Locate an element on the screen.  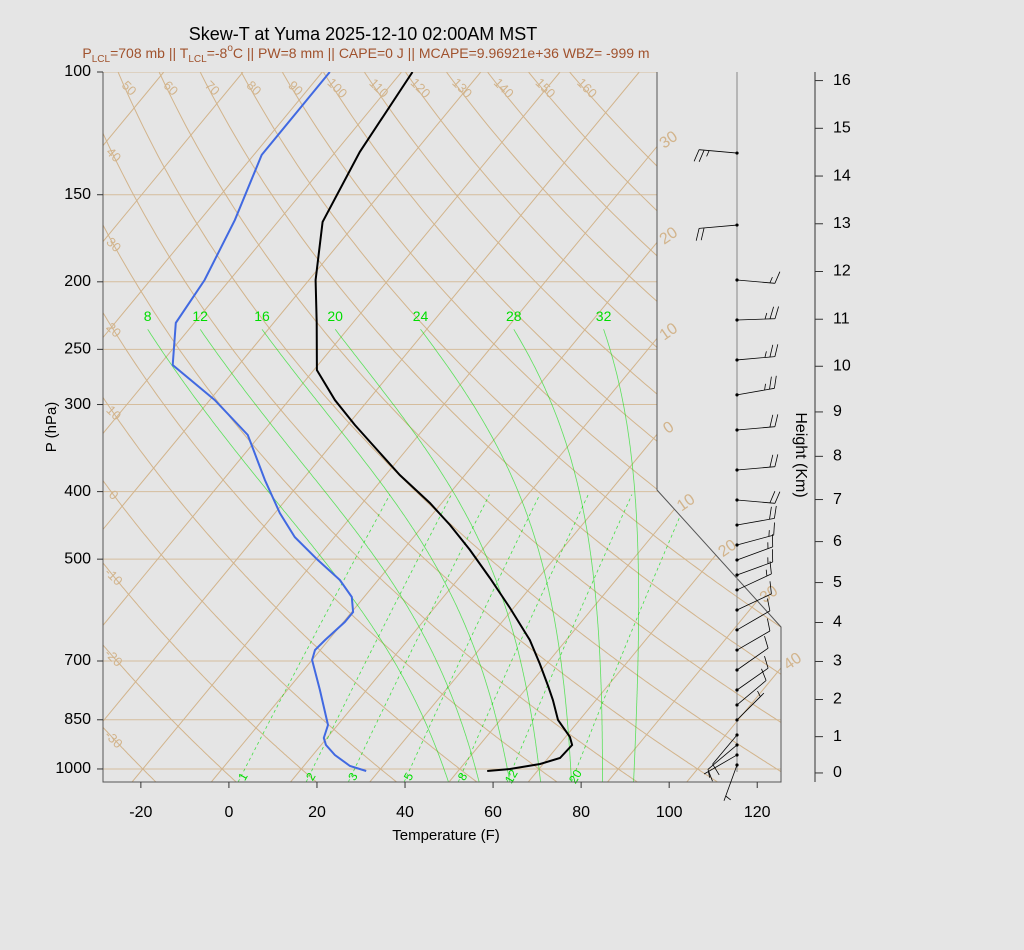
height-axis-label: Height (Km) is located at coordinates (800, 454).